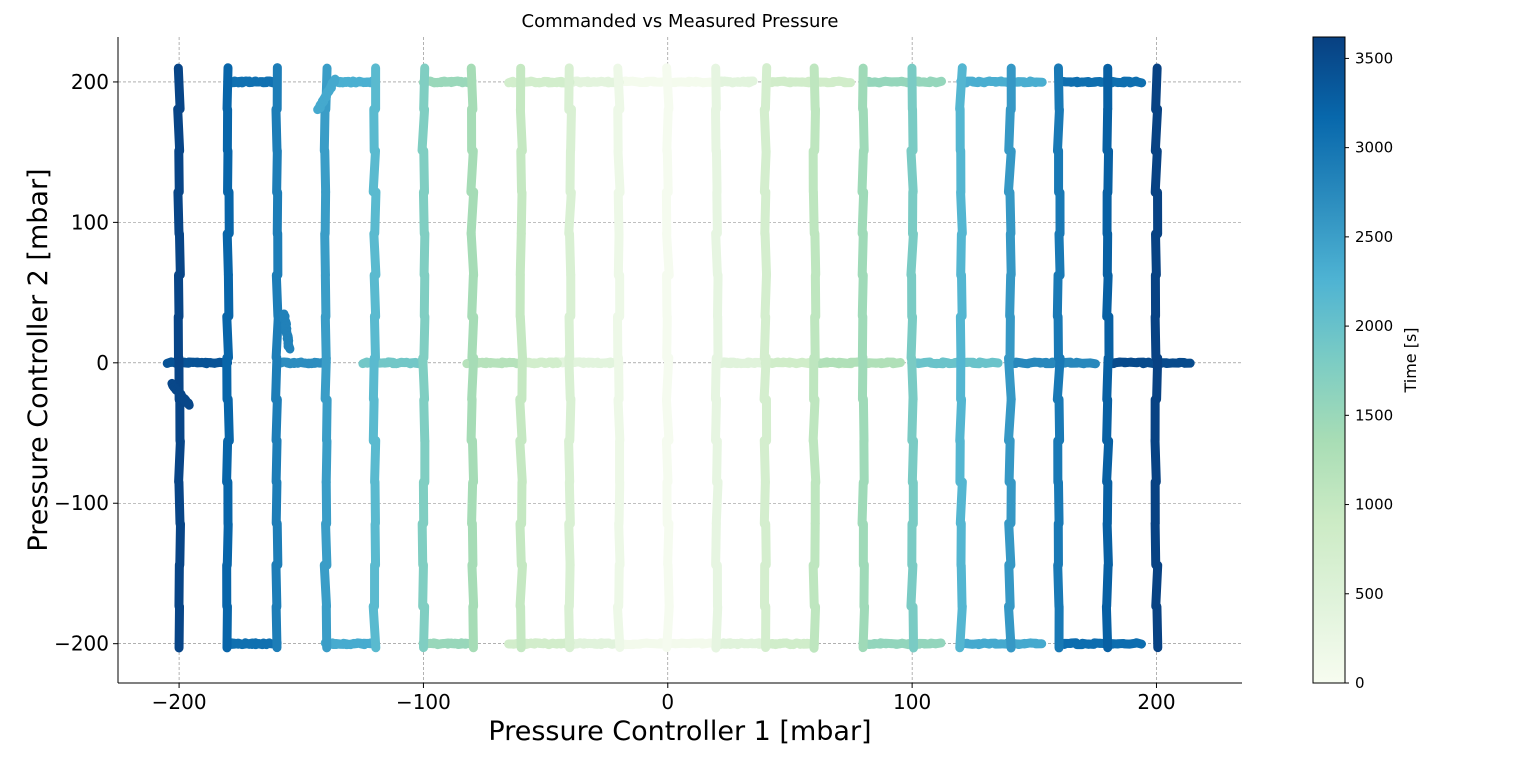  I want to click on colorbar-tick-label: 3000, so click(1374, 148).